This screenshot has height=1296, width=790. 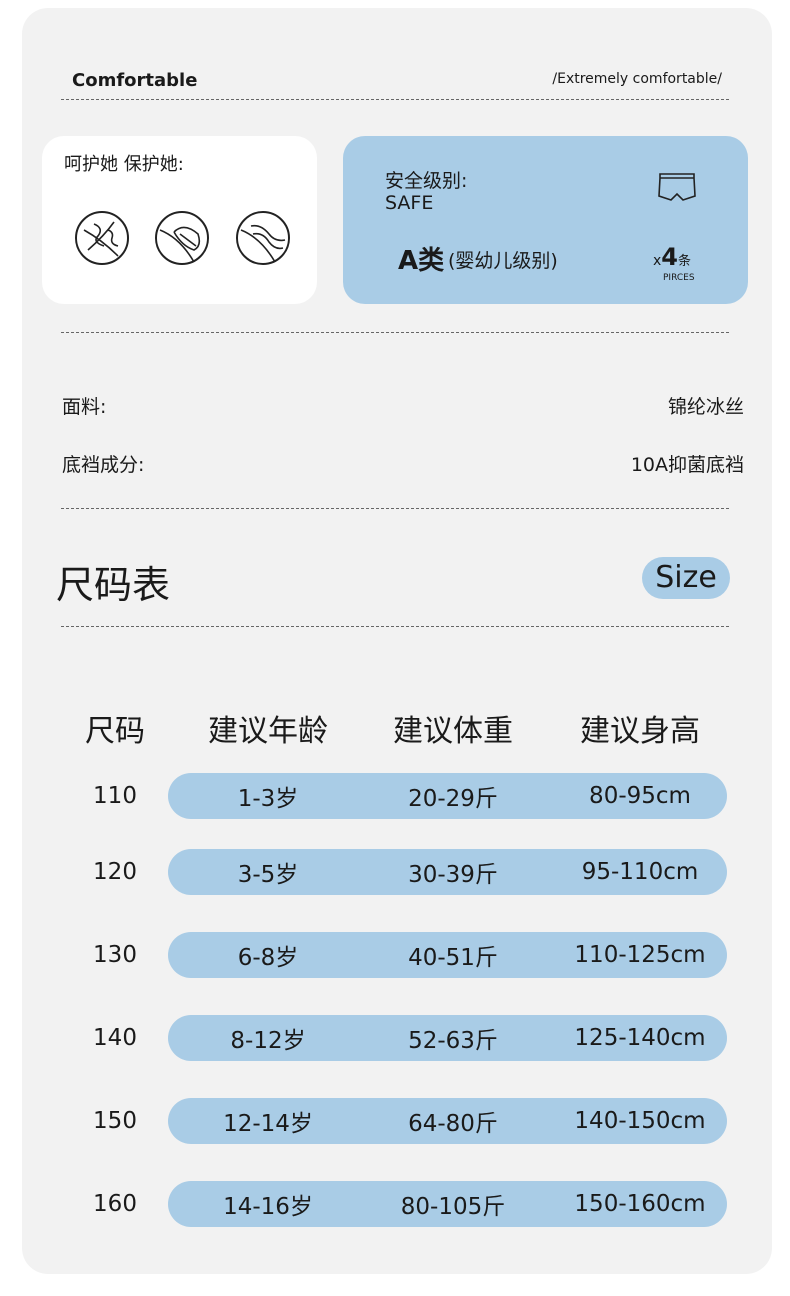 What do you see at coordinates (640, 1121) in the screenshot?
I see `table-cell: 140-150cm` at bounding box center [640, 1121].